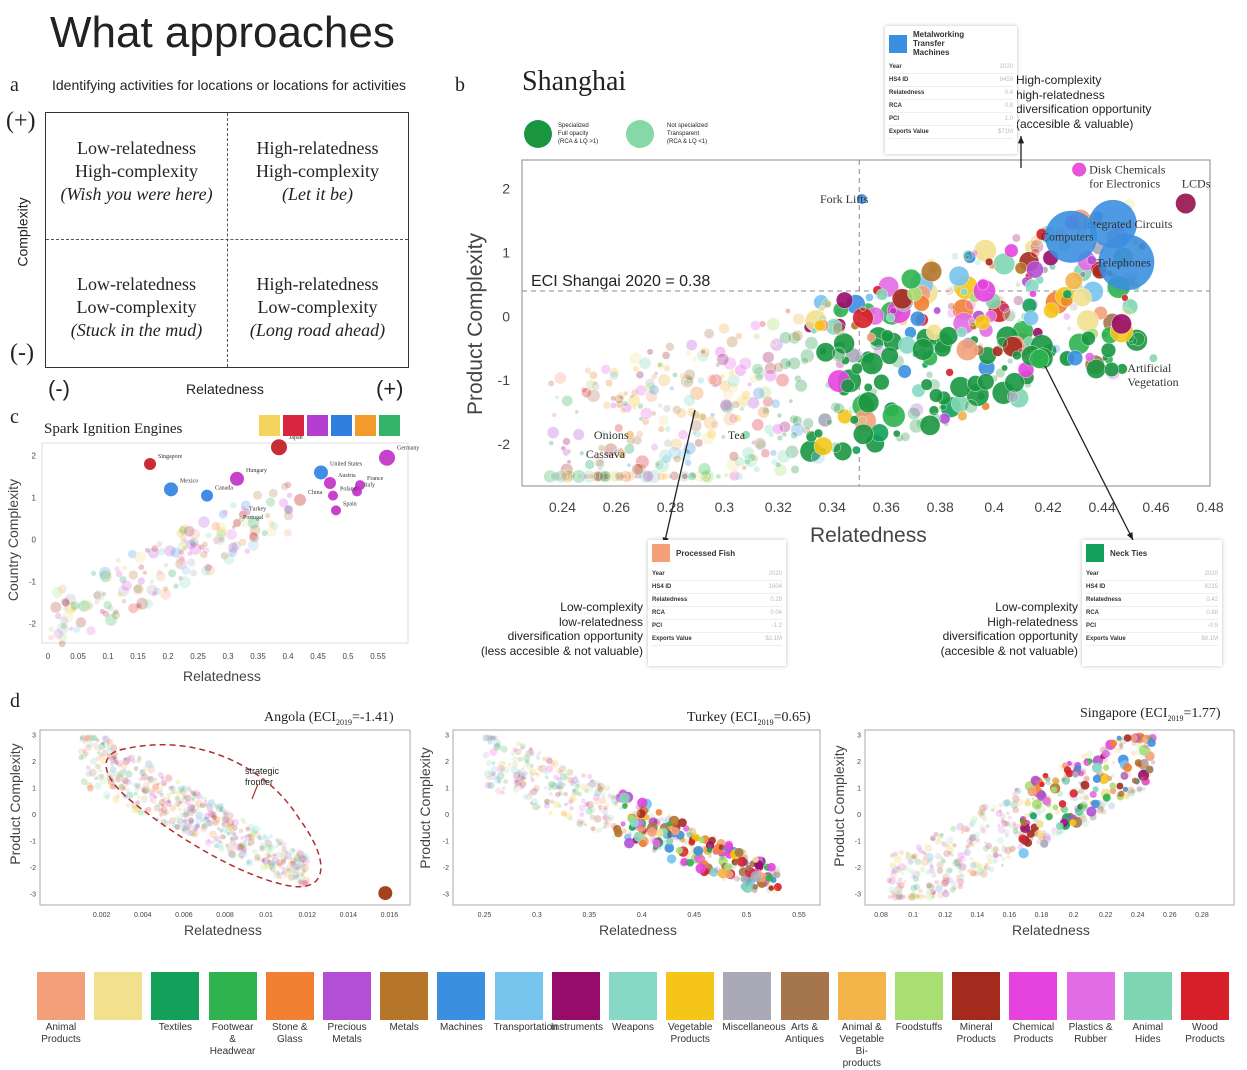 This screenshot has height=1070, width=1247. I want to click on x-tick-label: 0.4, so click(642, 915).